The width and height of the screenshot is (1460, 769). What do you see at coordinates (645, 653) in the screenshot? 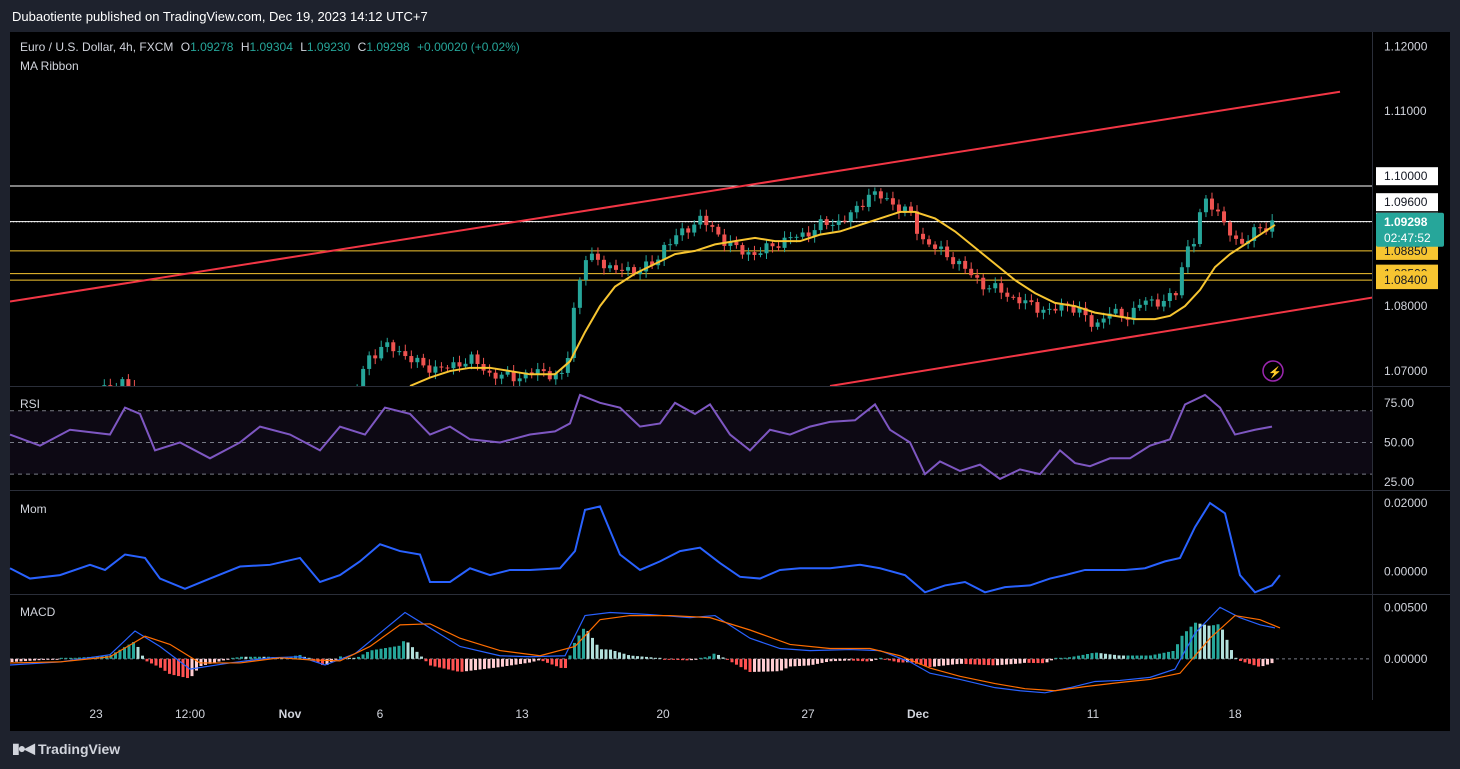
I see `macd-signal-line` at bounding box center [645, 653].